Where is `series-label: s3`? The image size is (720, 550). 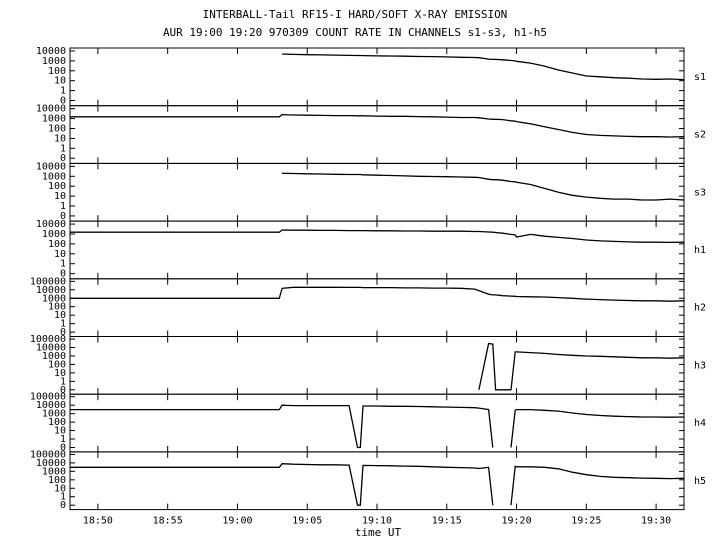
series-label: s3 is located at coordinates (700, 192).